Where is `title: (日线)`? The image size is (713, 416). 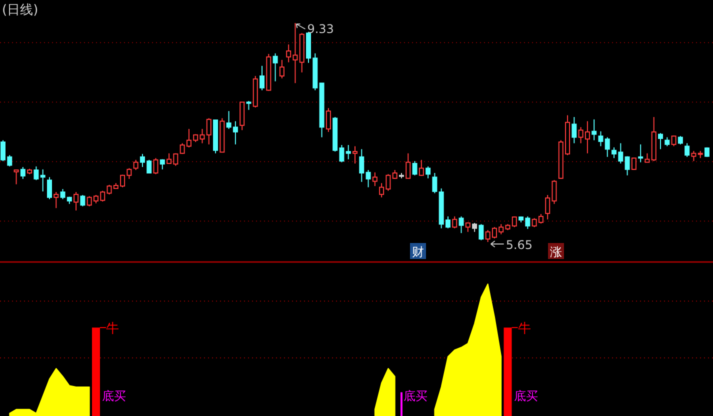 title: (日线) is located at coordinates (20, 10).